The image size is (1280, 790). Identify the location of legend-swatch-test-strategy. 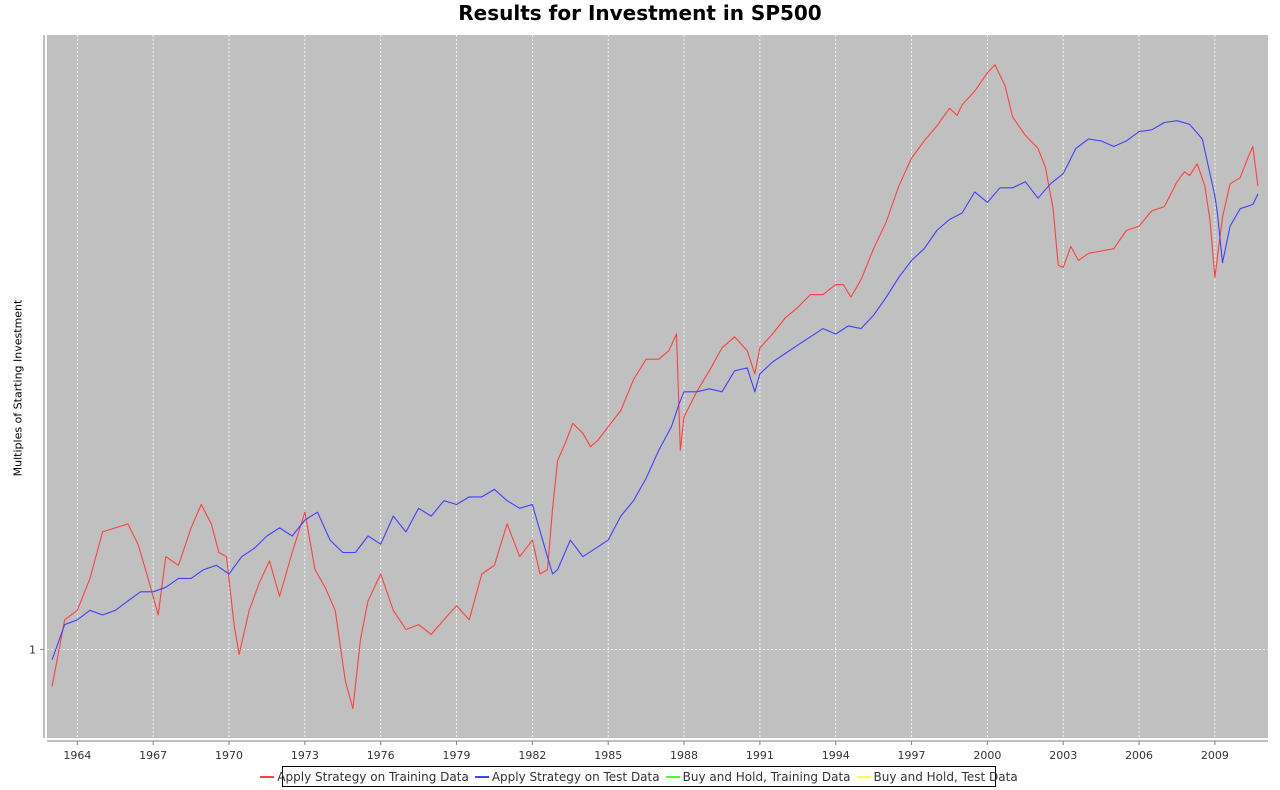
(481, 776).